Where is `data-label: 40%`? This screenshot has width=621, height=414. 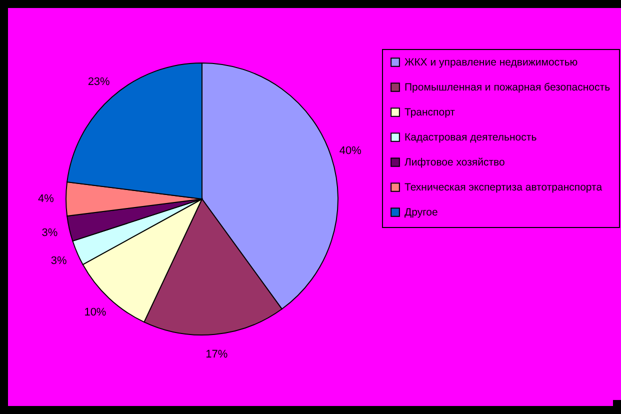 data-label: 40% is located at coordinates (350, 150).